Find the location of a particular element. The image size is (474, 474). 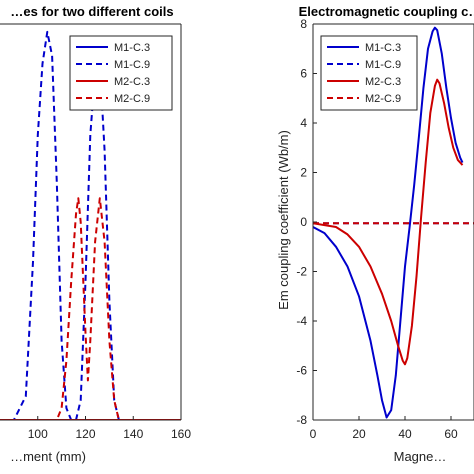

left-x-tick-label: 120 is located at coordinates (85, 434).